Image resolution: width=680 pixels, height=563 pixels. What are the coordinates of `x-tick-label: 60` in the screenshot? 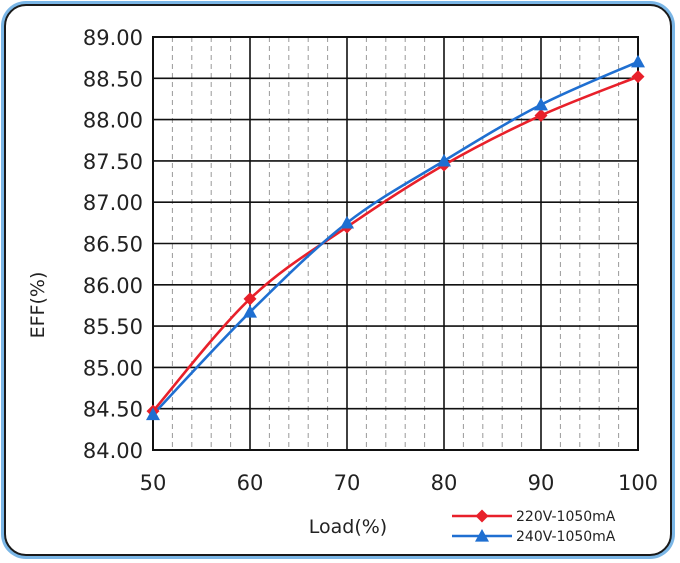 It's located at (250, 483).